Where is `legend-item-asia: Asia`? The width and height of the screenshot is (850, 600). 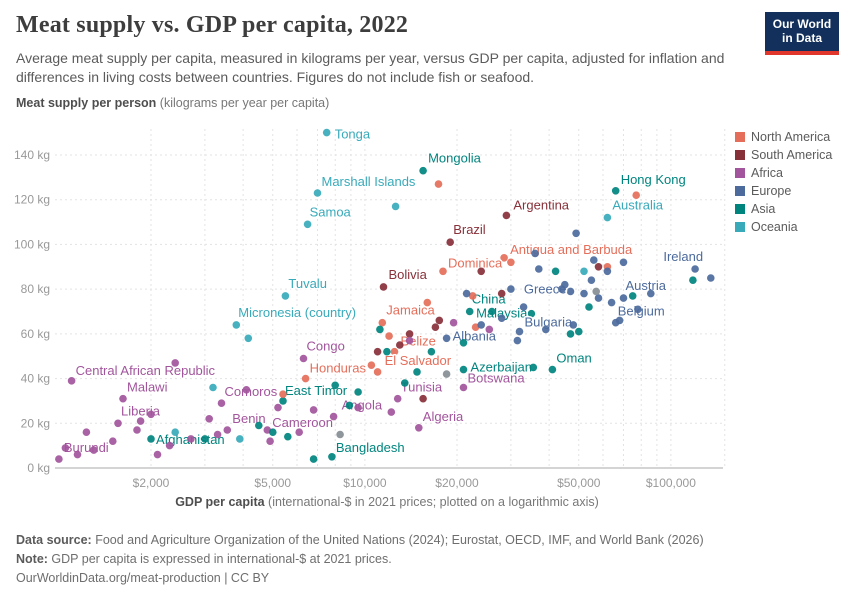
legend-item-asia: Asia is located at coordinates (783, 209).